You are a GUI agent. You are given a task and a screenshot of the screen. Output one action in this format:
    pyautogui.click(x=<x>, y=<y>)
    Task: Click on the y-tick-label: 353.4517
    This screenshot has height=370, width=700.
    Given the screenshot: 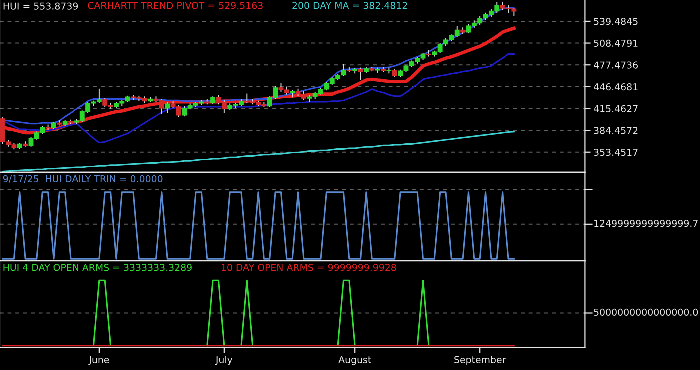 What is the action you would take?
    pyautogui.click(x=616, y=152)
    